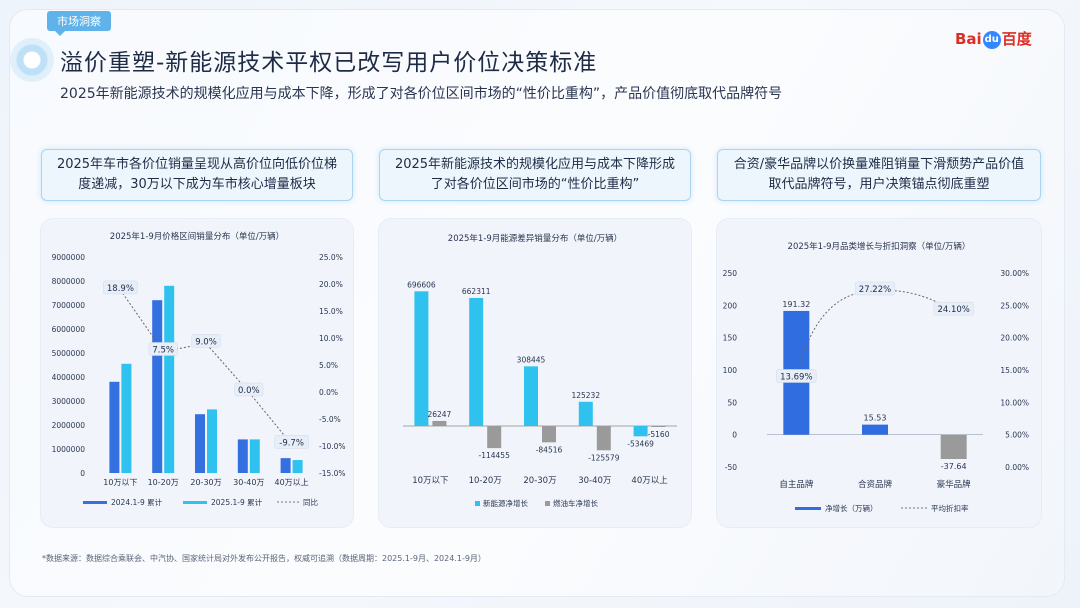 This screenshot has width=1080, height=608. I want to click on data-label: -53469, so click(640, 443).